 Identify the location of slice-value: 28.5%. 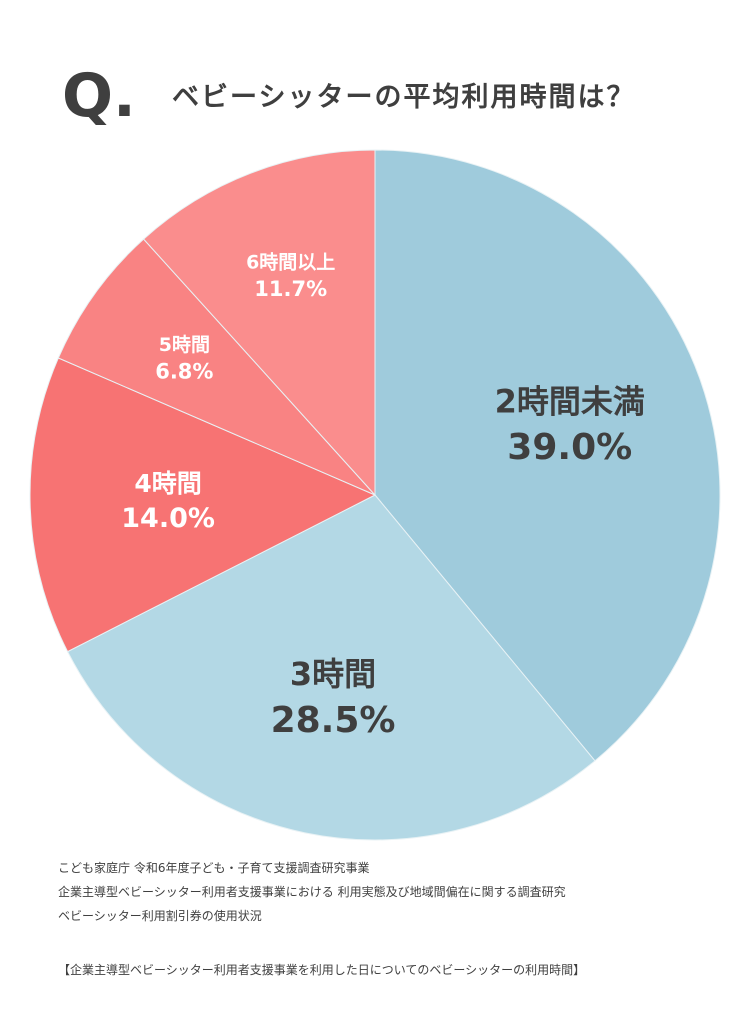
(333, 720).